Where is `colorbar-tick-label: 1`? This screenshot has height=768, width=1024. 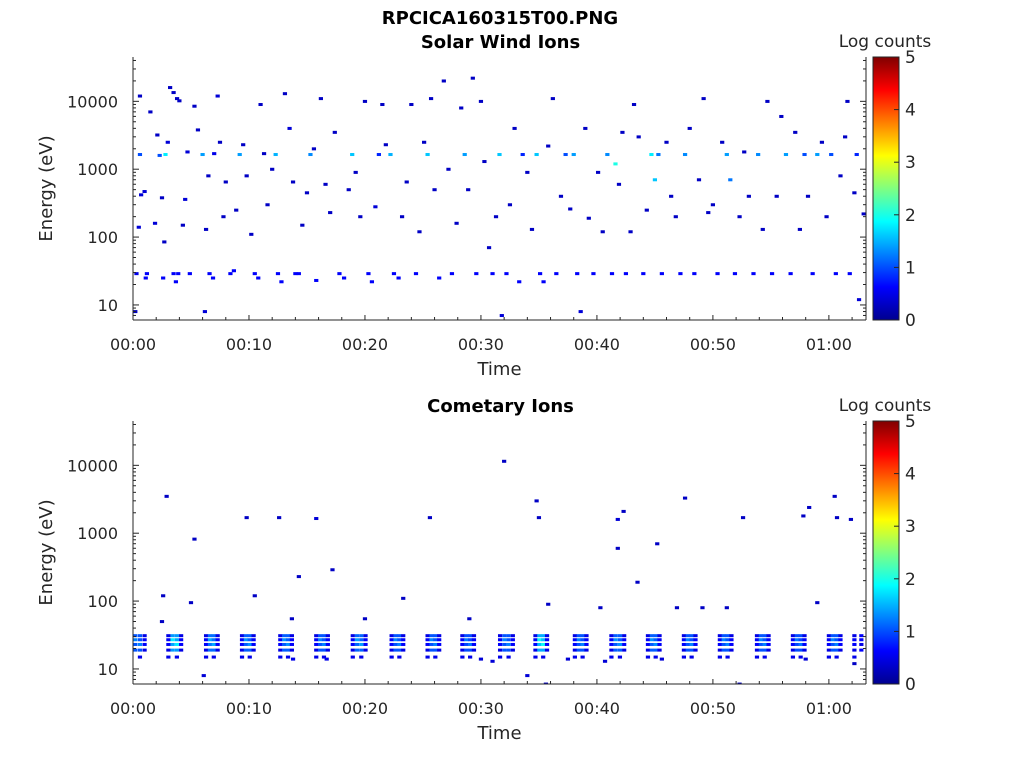
colorbar-tick-label: 1 is located at coordinates (910, 632).